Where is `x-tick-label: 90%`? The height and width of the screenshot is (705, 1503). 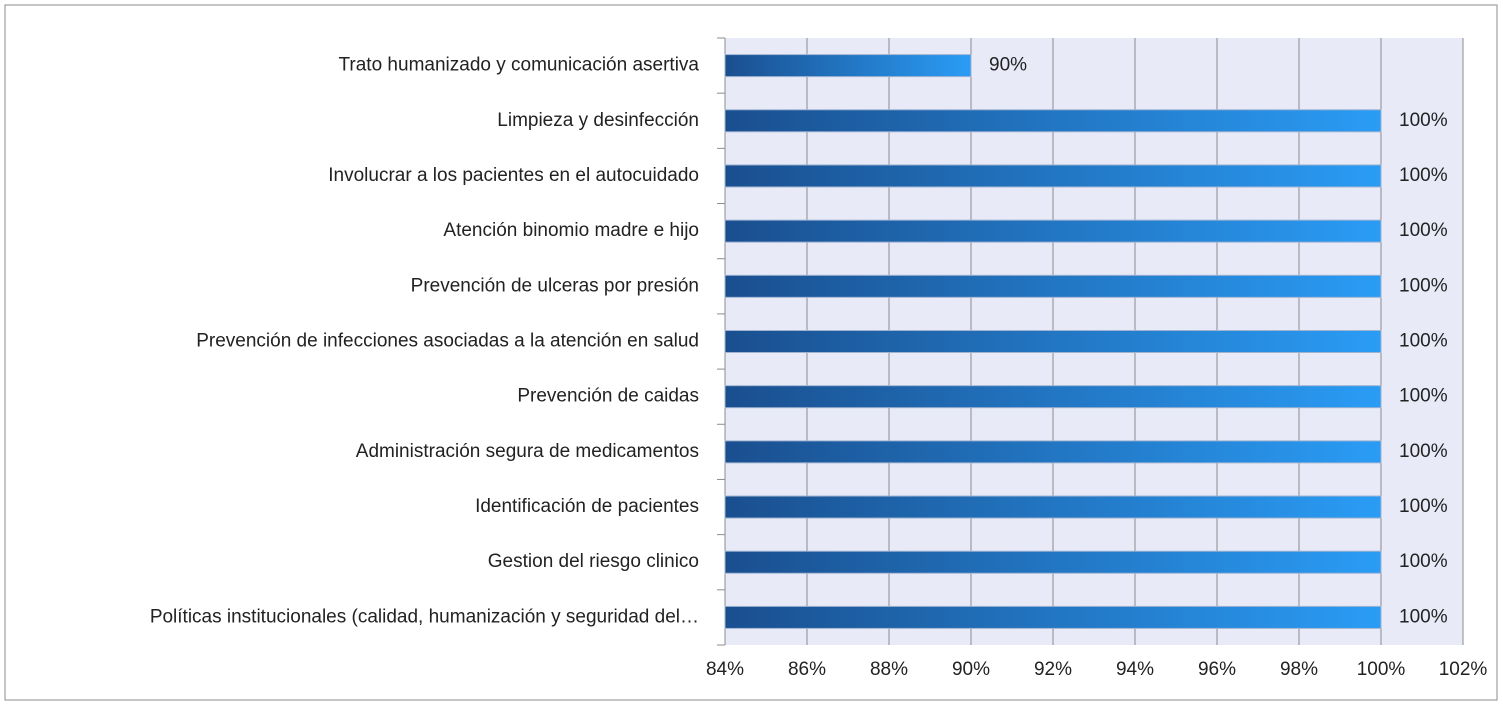 x-tick-label: 90% is located at coordinates (971, 669).